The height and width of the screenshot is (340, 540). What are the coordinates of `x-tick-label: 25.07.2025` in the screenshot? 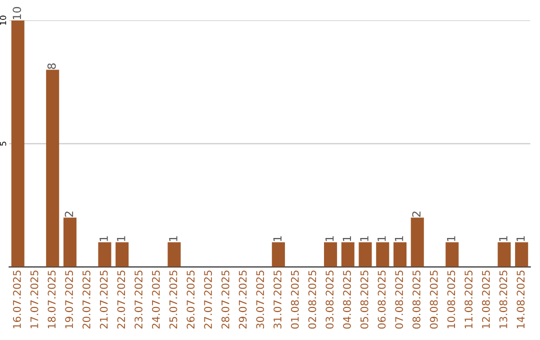 It's located at (173, 299).